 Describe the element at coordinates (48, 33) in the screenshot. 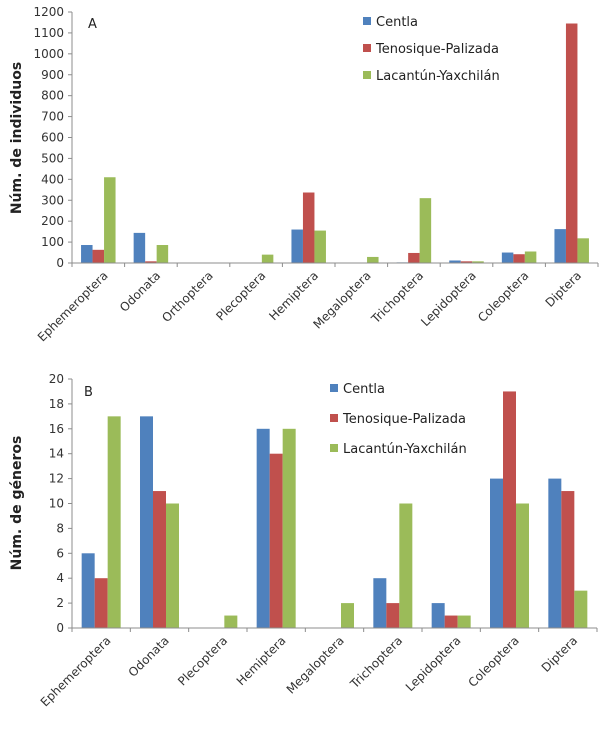

I see `y-tick-label: 1100` at that location.